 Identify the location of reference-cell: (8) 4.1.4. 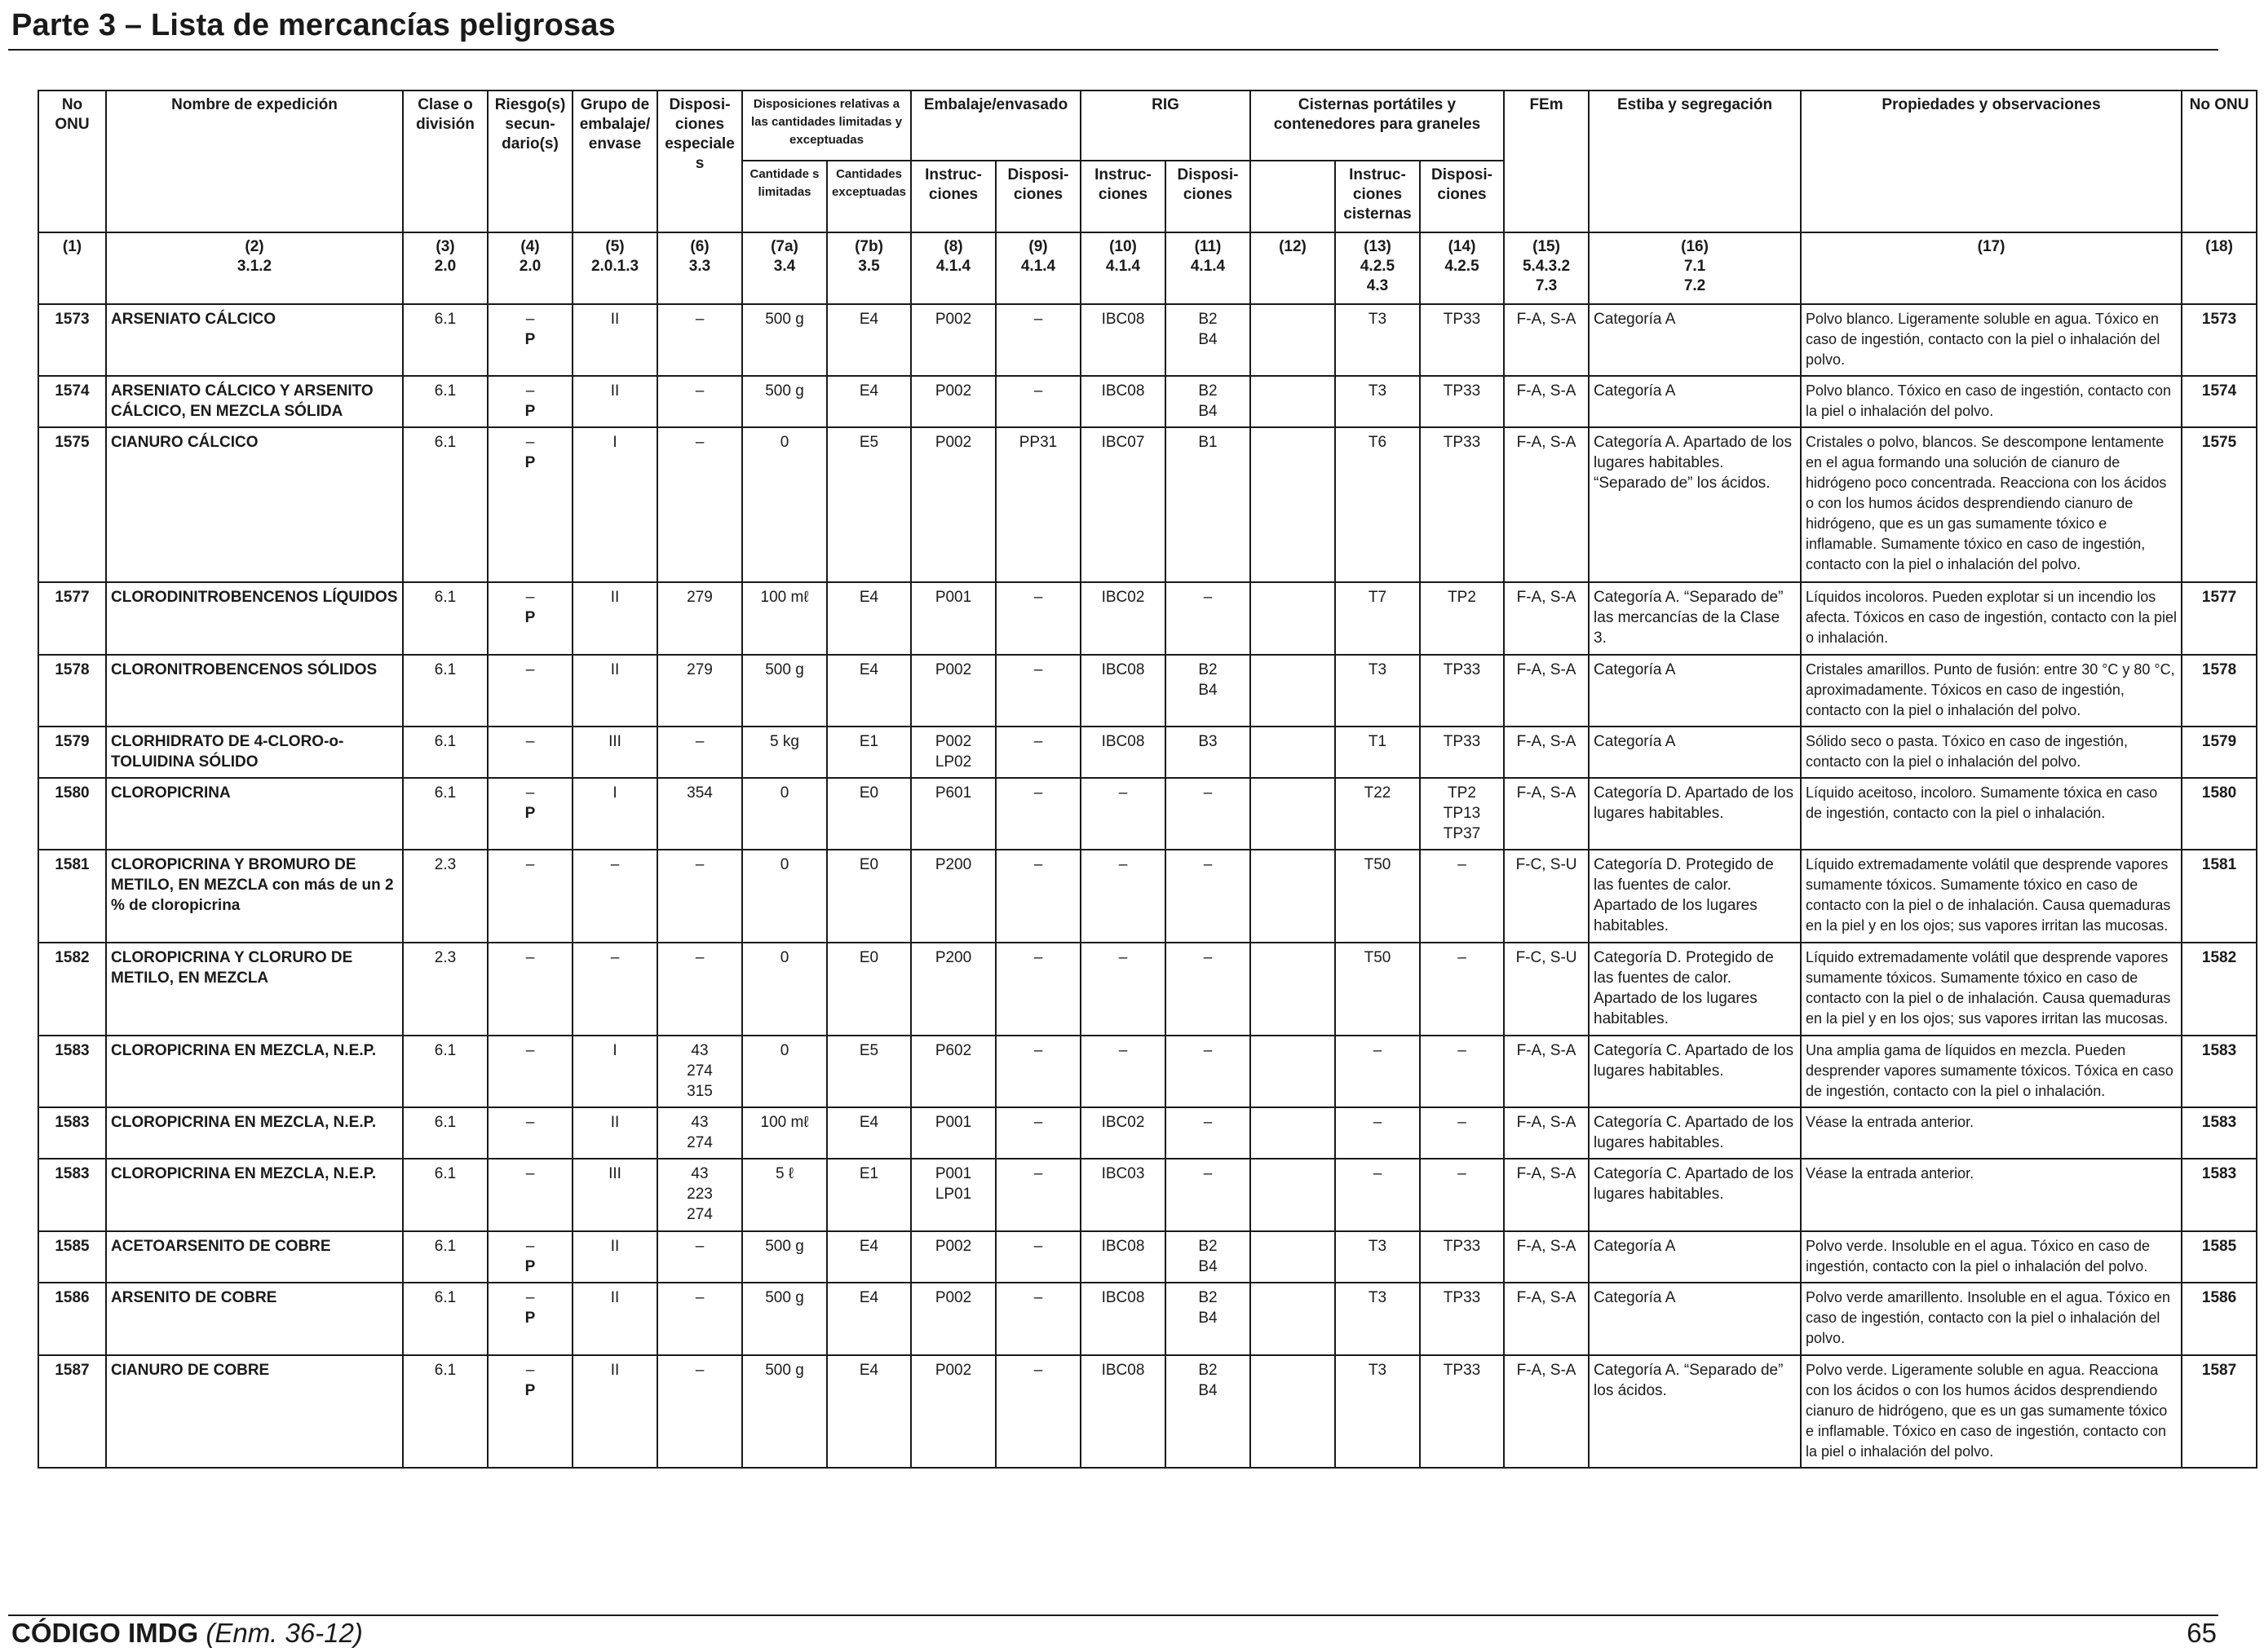
(953, 269).